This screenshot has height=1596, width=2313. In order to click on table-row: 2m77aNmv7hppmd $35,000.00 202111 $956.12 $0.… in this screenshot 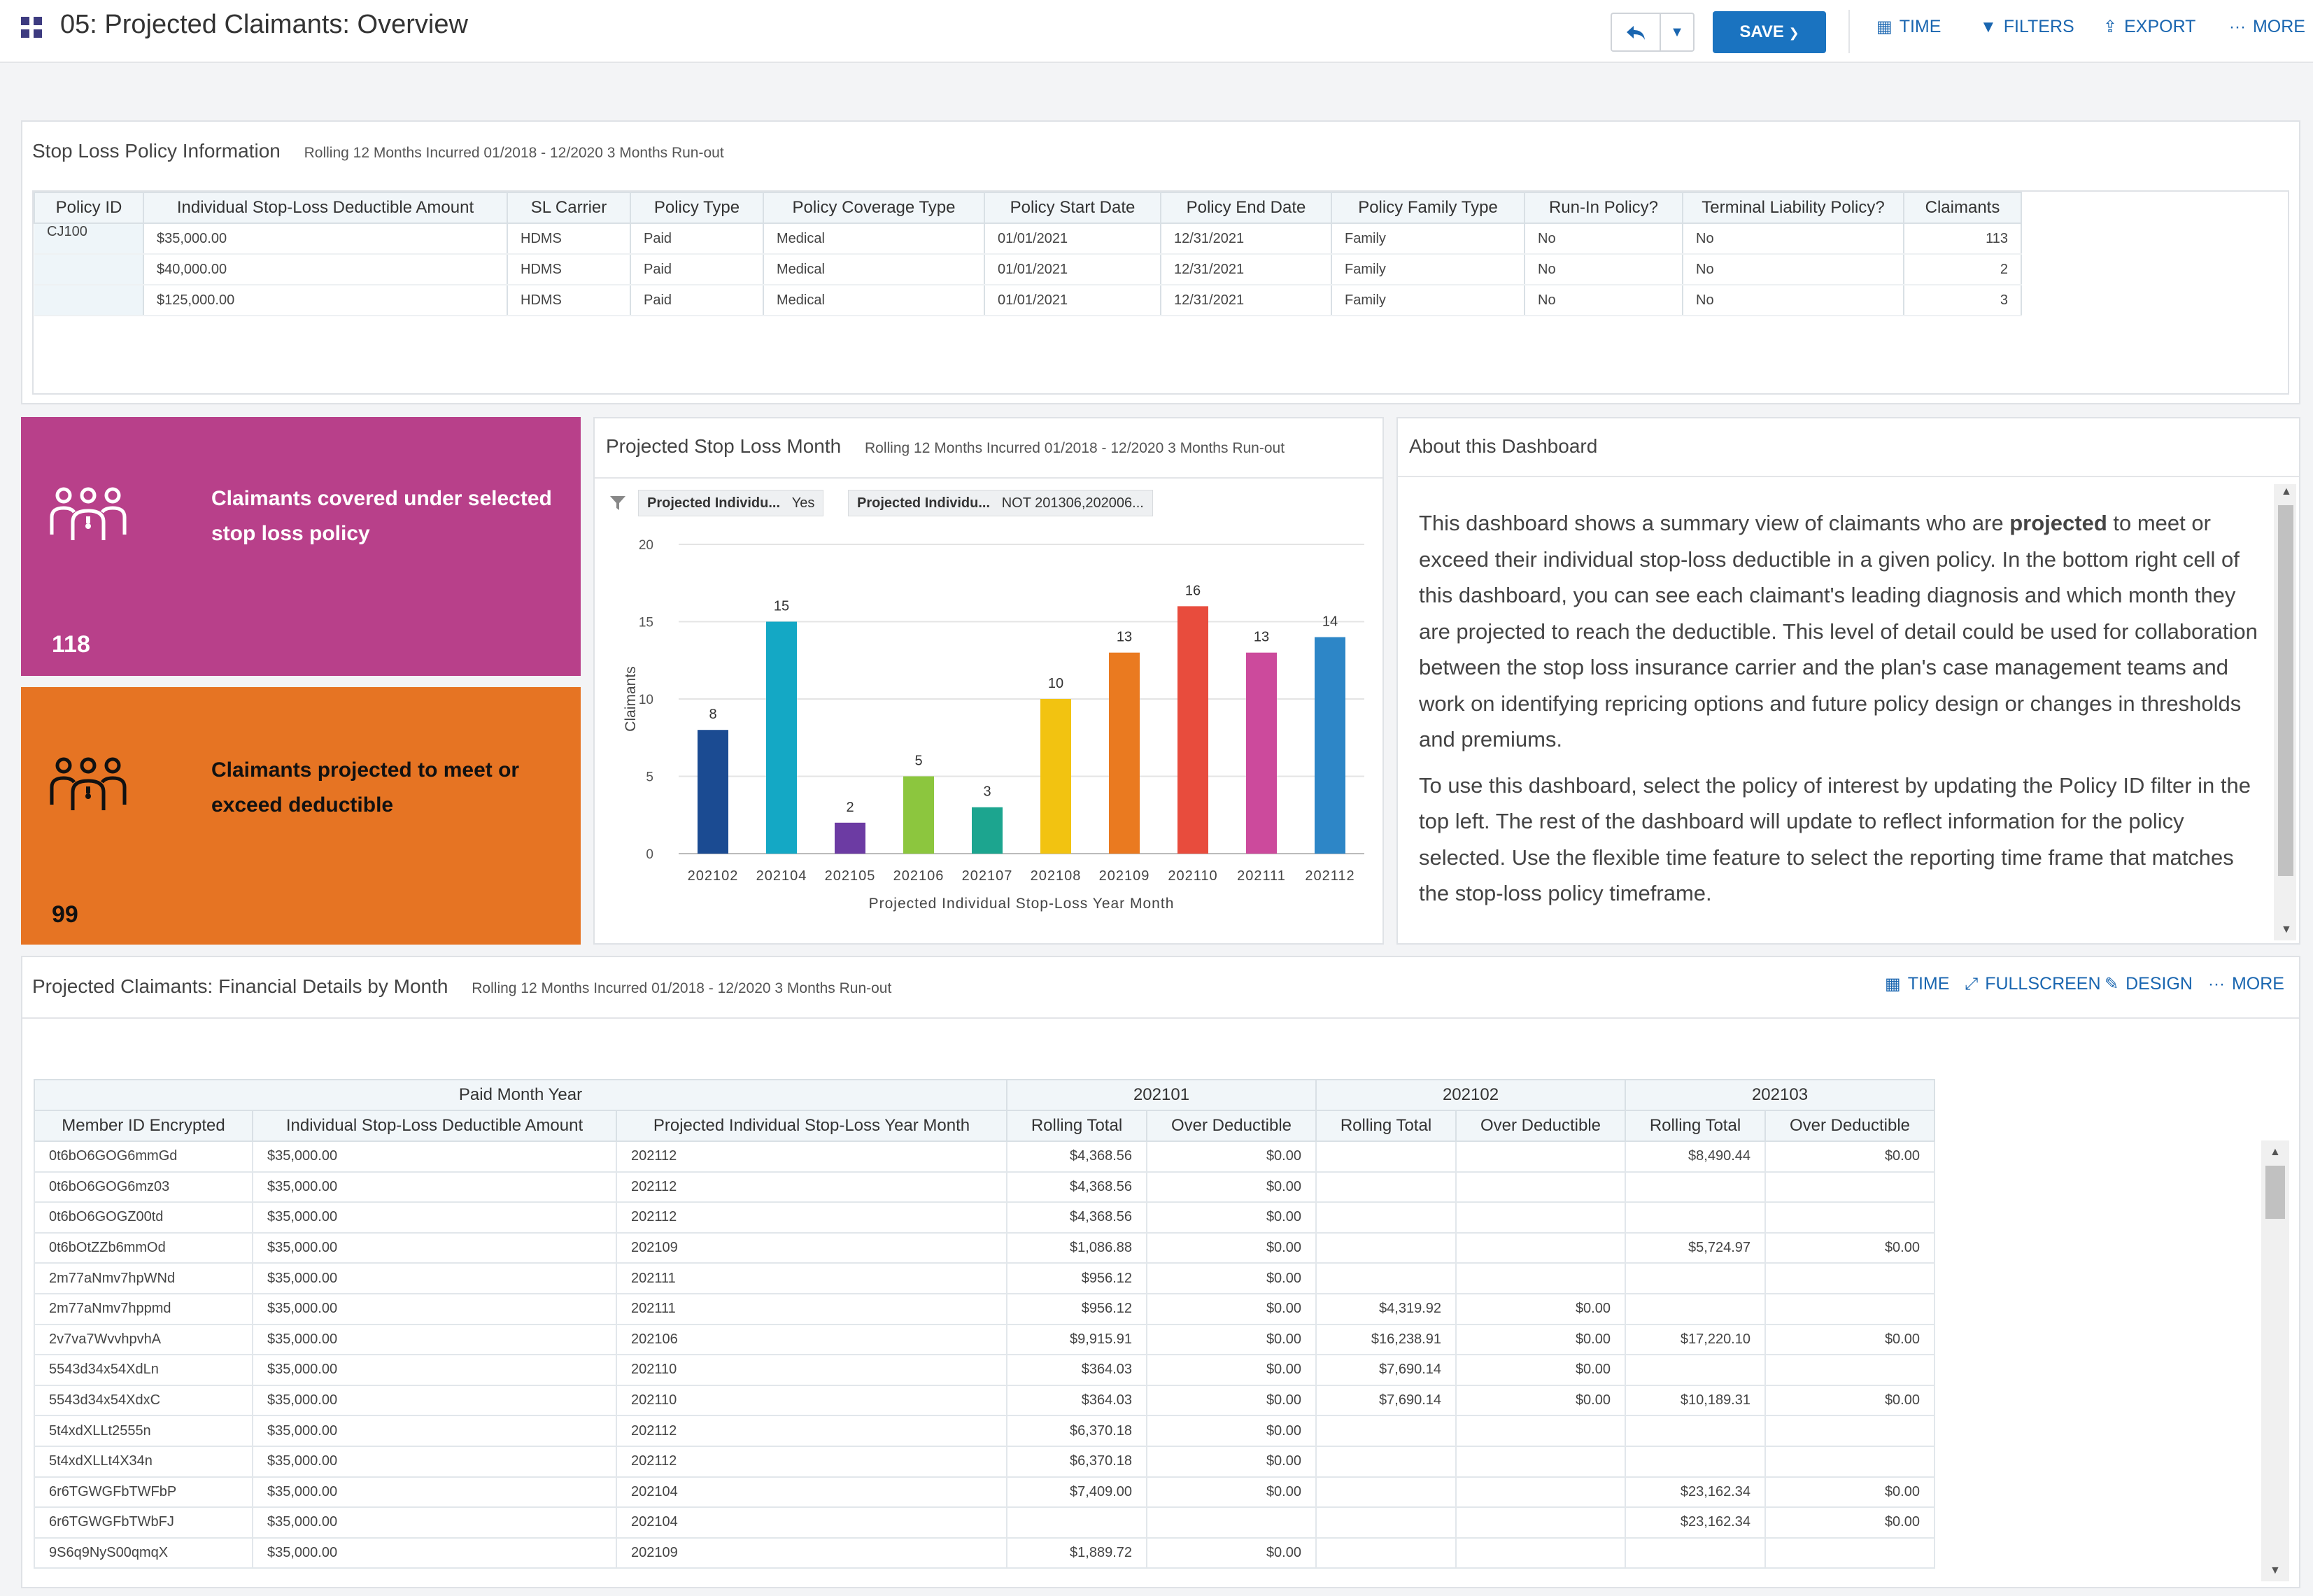, I will do `click(984, 1308)`.